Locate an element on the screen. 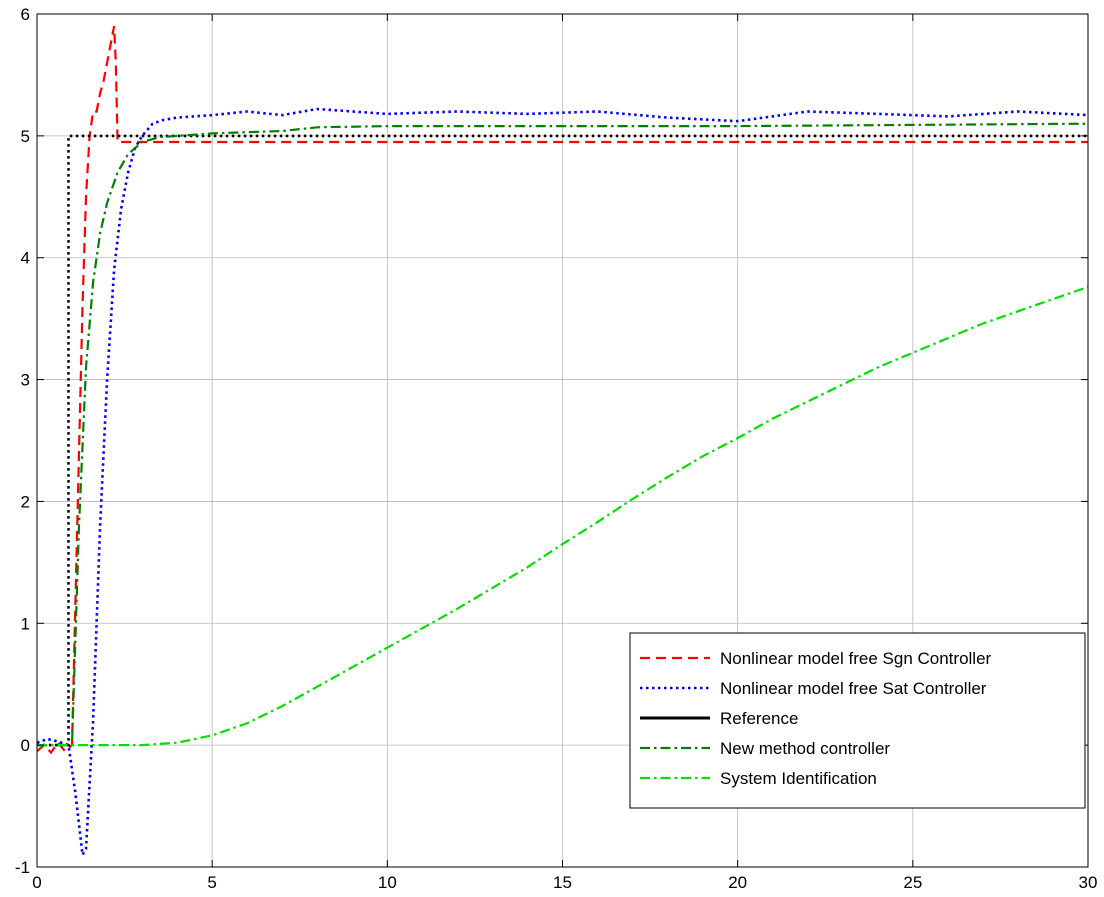 The height and width of the screenshot is (897, 1104). x-tick-label-5: 25 is located at coordinates (912, 882).